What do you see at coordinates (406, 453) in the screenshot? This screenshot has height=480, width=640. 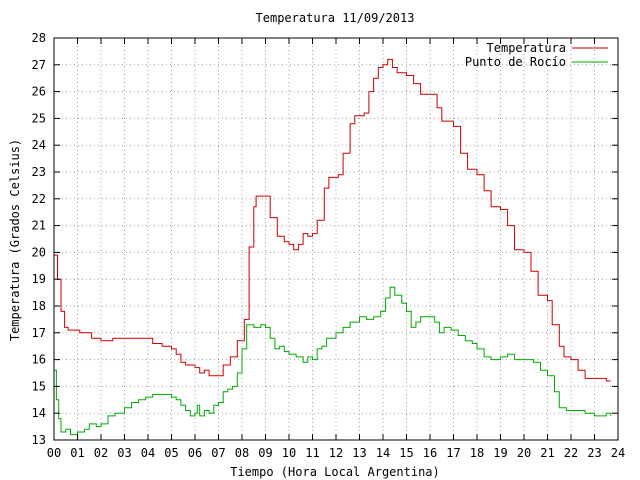 I see `x-tick-label: 15` at bounding box center [406, 453].